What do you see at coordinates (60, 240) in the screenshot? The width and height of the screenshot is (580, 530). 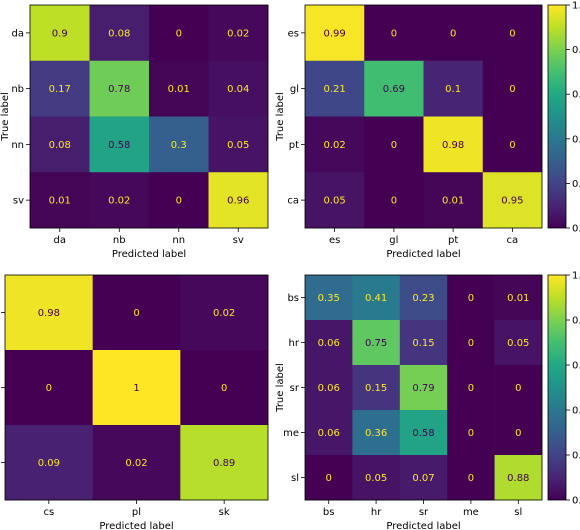 I see `x-tick-label: da` at bounding box center [60, 240].